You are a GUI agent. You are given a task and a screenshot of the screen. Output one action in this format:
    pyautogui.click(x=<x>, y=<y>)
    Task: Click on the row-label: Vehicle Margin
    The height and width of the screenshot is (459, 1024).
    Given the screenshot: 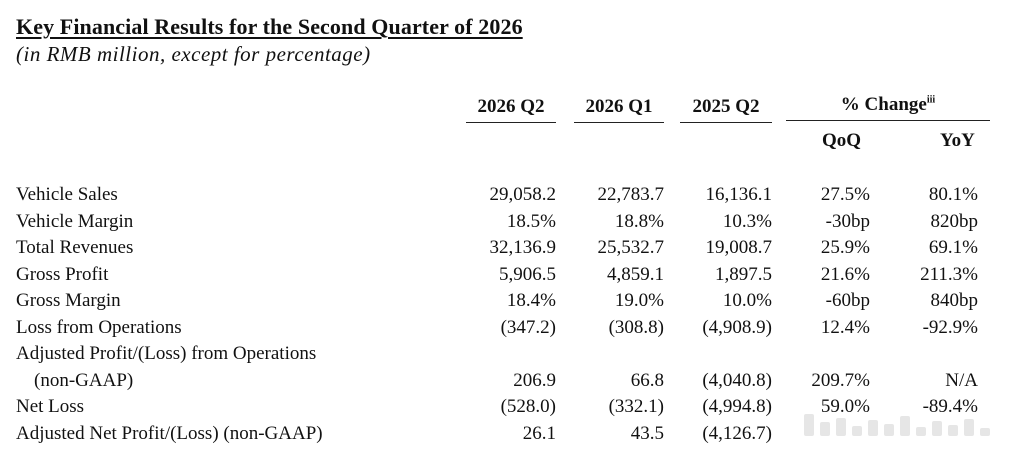 What is the action you would take?
    pyautogui.click(x=75, y=221)
    